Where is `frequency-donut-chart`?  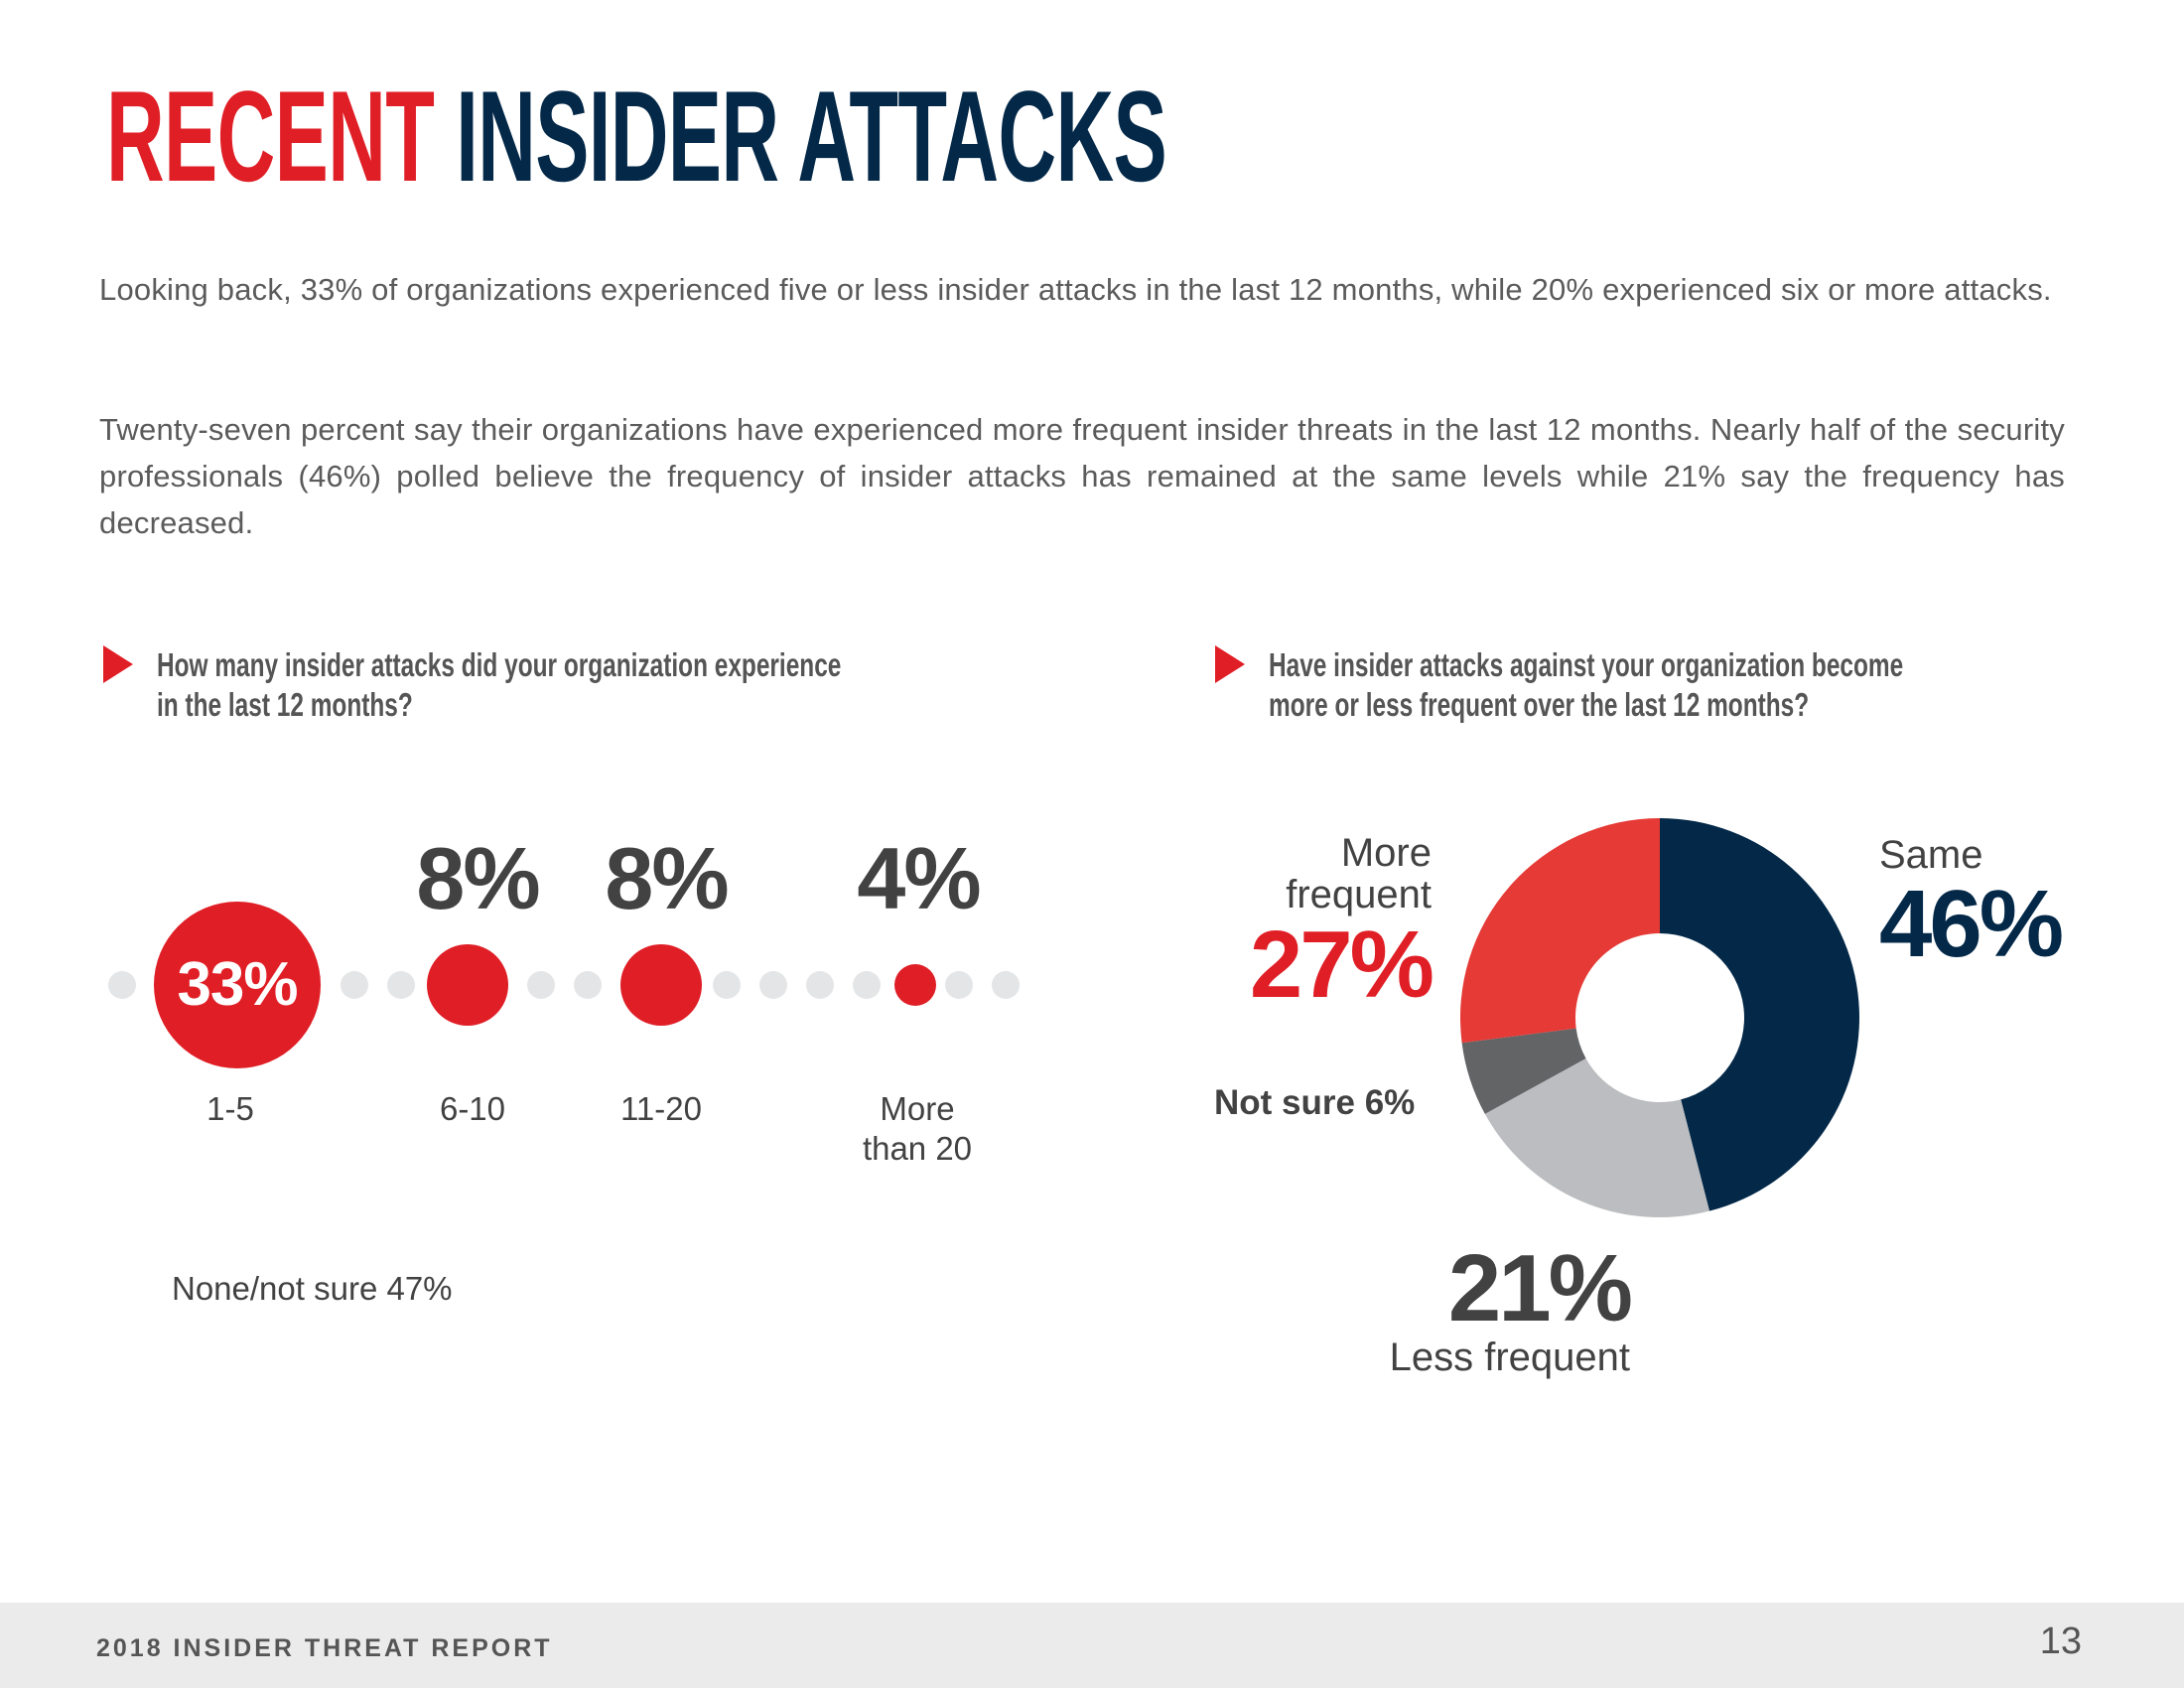 frequency-donut-chart is located at coordinates (1660, 1017).